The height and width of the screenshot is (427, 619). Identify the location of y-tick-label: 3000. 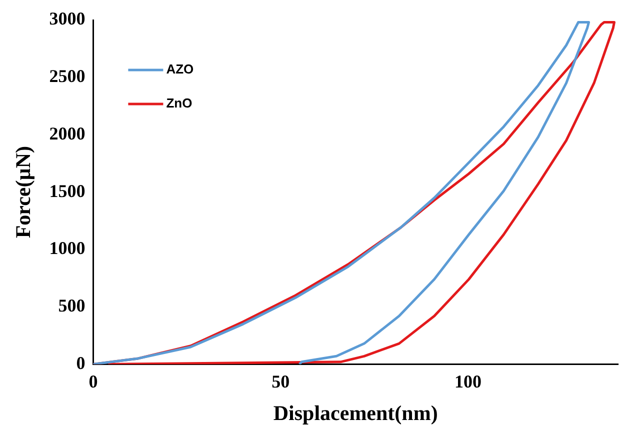
(67, 18).